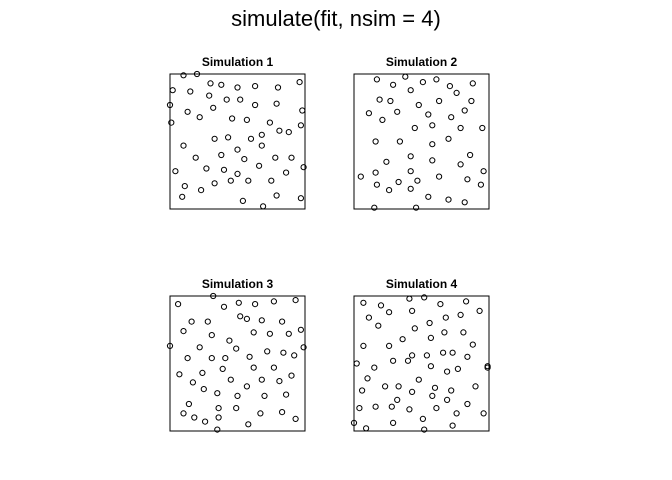  What do you see at coordinates (336, 18) in the screenshot?
I see `figure-title: simulate(fit, nsim = 4)` at bounding box center [336, 18].